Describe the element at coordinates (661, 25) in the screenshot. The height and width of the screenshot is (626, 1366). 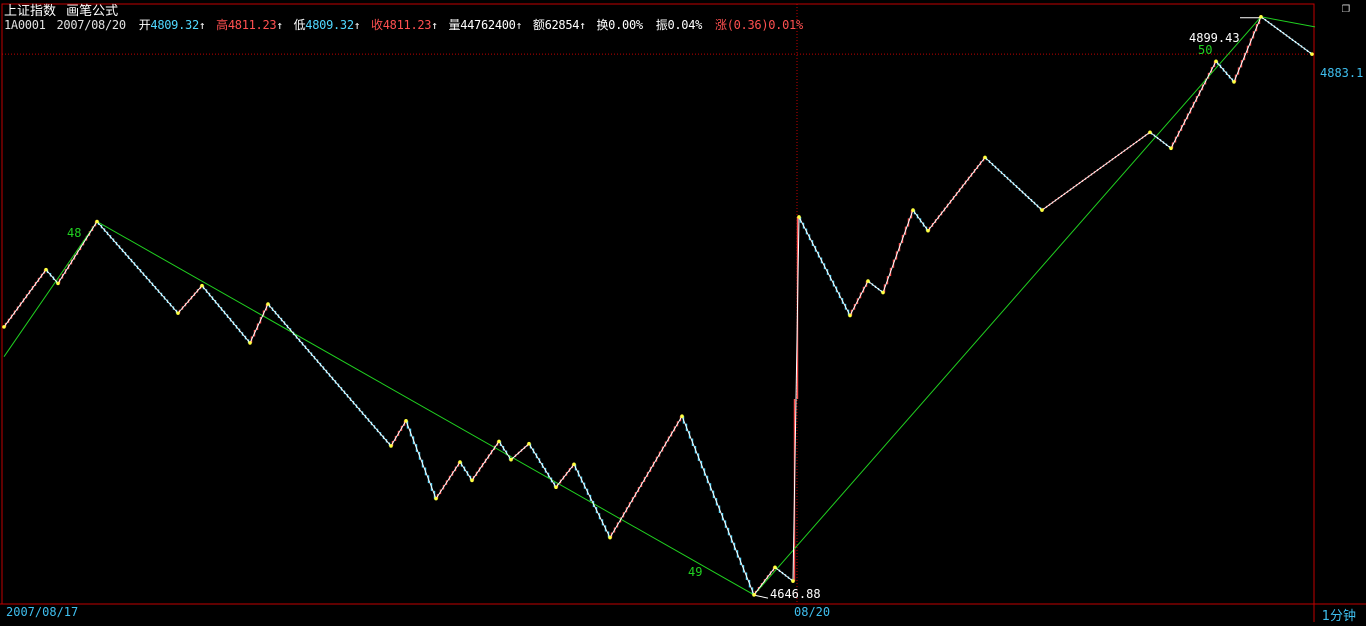
I see `amplitude-label: 振` at that location.